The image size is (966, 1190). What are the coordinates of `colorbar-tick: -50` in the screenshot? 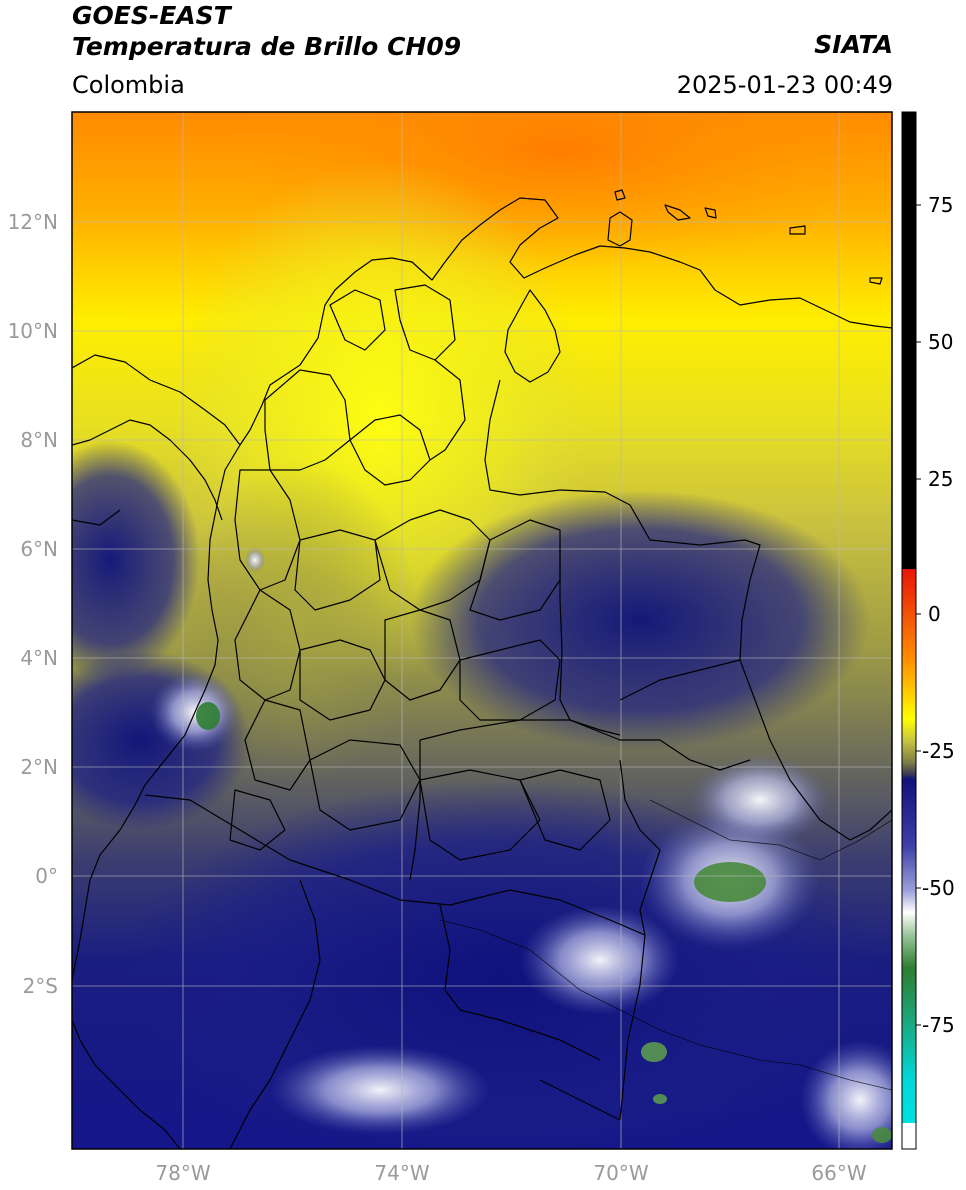 It's located at (938, 888).